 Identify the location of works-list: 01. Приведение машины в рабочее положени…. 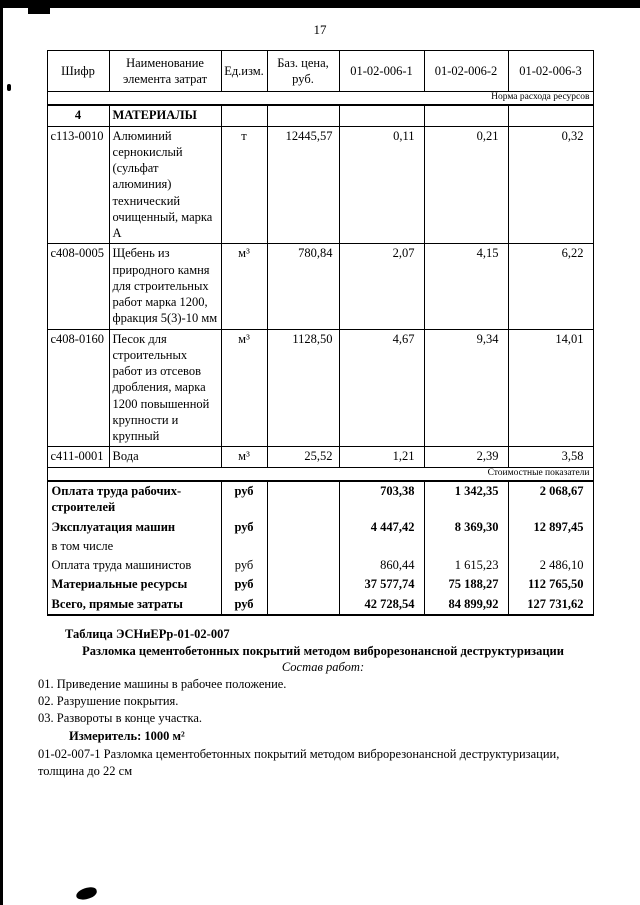
(323, 701).